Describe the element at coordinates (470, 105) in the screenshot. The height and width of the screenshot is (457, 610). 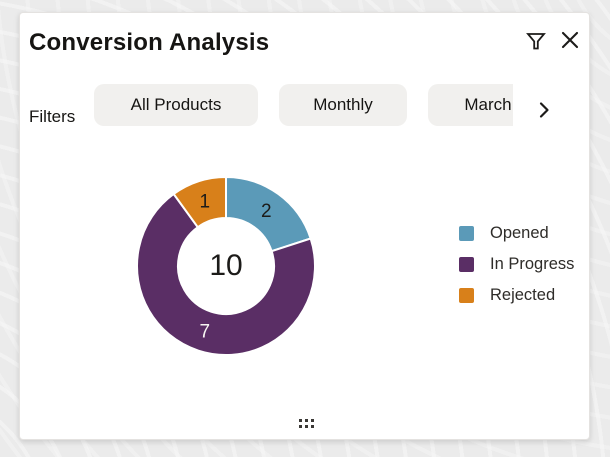
I see `filter-chip-march: March` at that location.